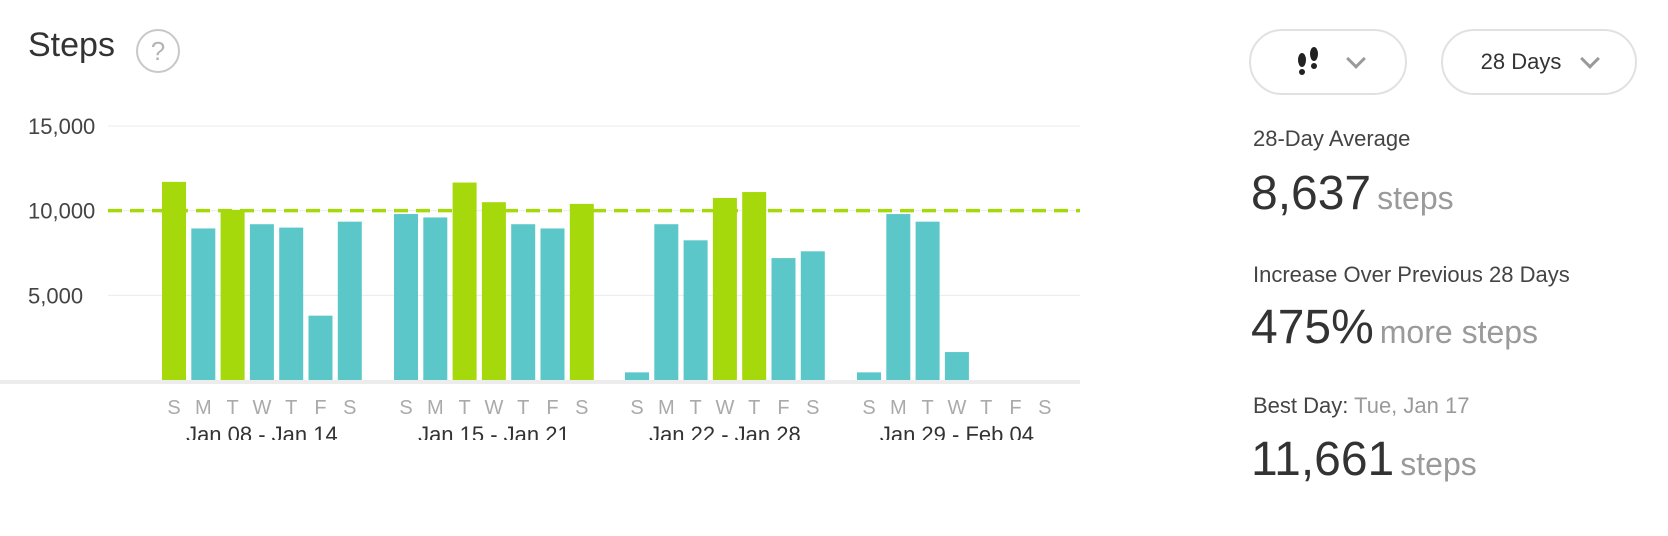  What do you see at coordinates (1412, 405) in the screenshot?
I see `best-day-date: Tue, Jan 17` at bounding box center [1412, 405].